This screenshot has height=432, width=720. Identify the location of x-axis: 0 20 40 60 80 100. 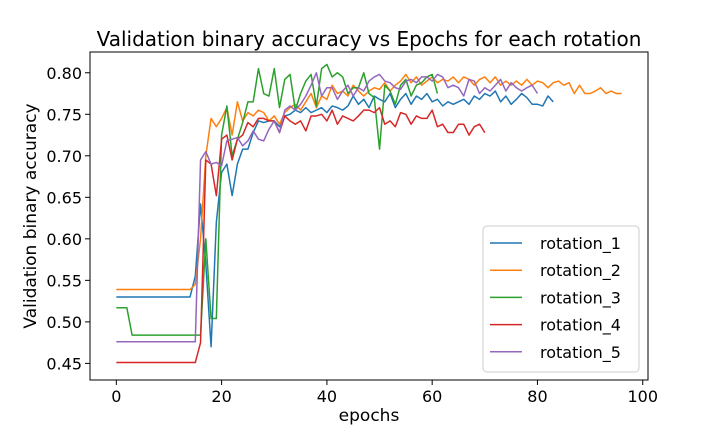
(384, 393).